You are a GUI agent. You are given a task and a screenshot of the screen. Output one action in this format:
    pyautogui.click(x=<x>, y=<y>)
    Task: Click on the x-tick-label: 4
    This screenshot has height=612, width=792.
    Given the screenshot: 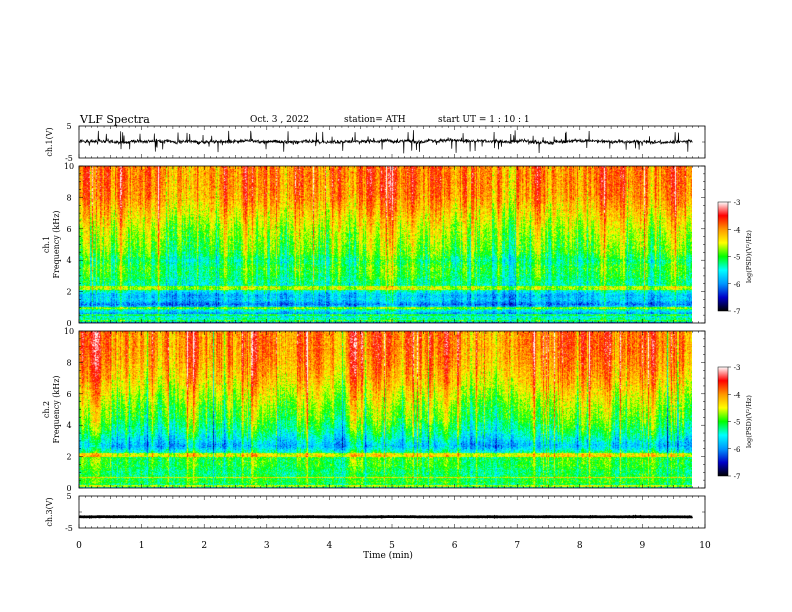 What is the action you would take?
    pyautogui.click(x=330, y=546)
    